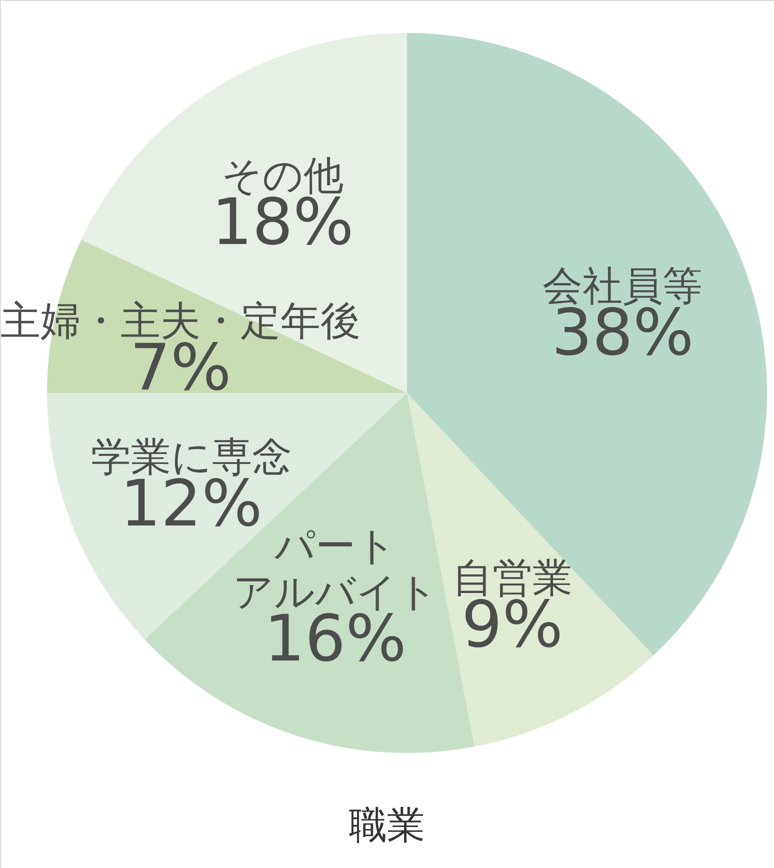 Image resolution: width=774 pixels, height=868 pixels. Describe the element at coordinates (530, 570) in the screenshot. I see `pie-slice` at that location.